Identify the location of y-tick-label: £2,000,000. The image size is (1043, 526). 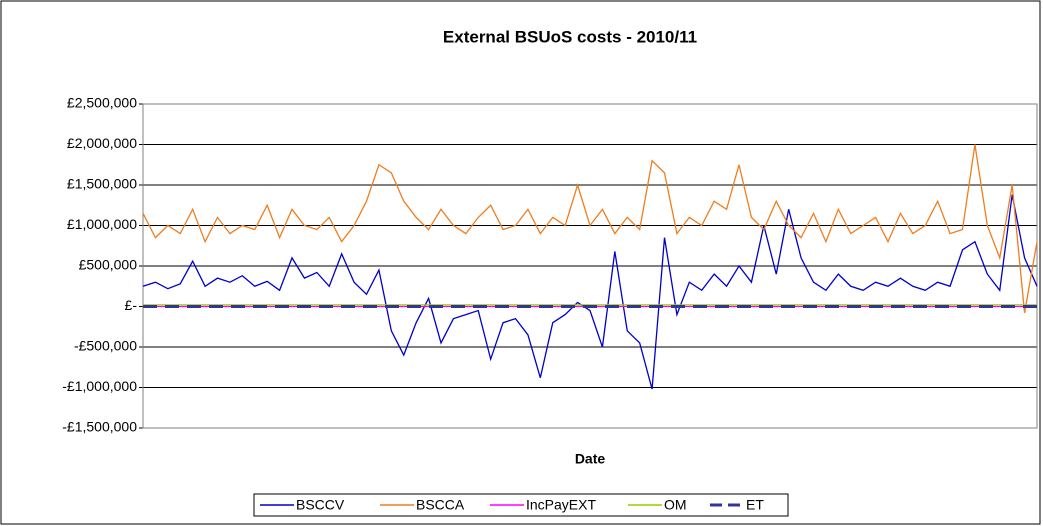
(102, 143).